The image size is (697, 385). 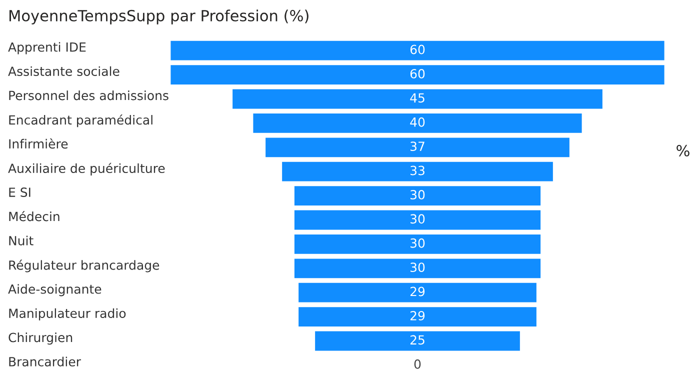 I want to click on data-label: 45, so click(x=417, y=98).